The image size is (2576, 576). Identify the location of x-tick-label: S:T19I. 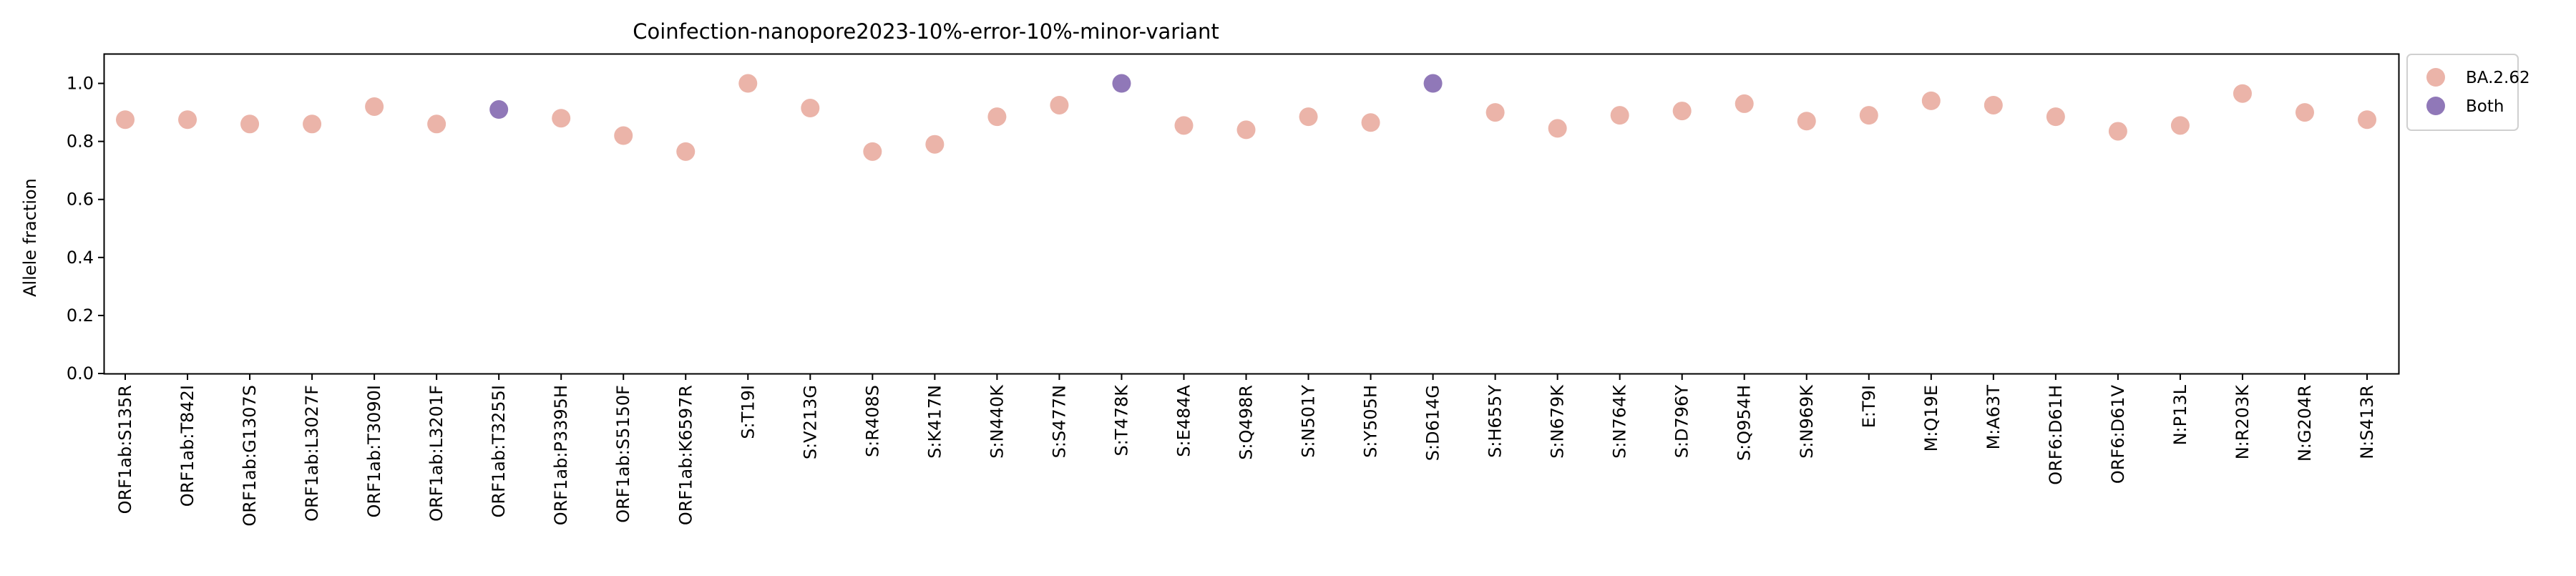
(748, 412).